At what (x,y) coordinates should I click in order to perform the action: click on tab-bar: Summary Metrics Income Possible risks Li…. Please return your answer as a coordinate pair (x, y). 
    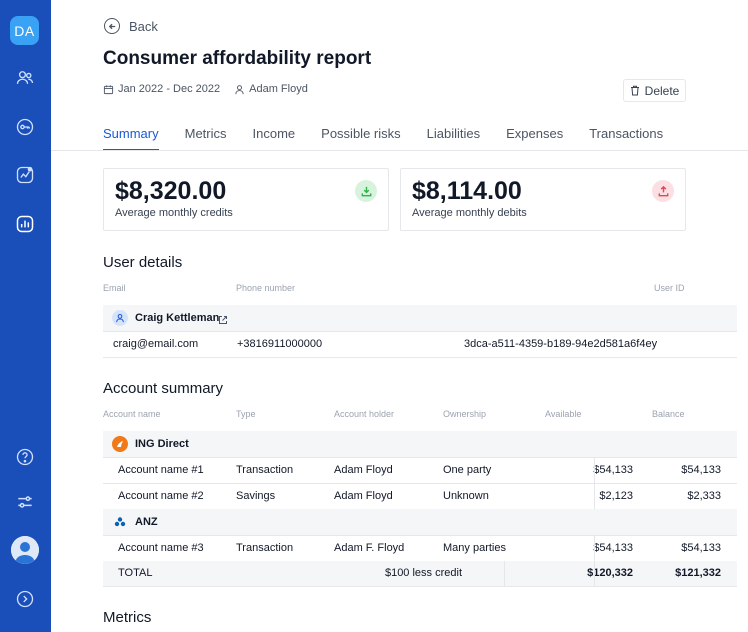
    Looking at the image, I should click on (396, 138).